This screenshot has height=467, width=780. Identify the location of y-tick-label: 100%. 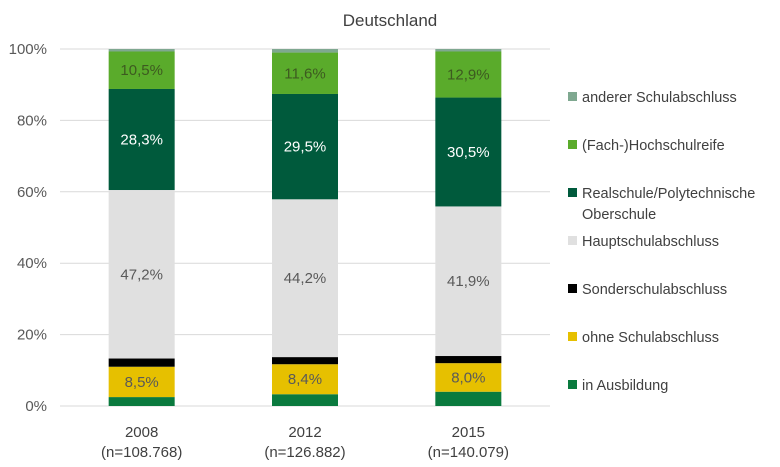
(28, 49).